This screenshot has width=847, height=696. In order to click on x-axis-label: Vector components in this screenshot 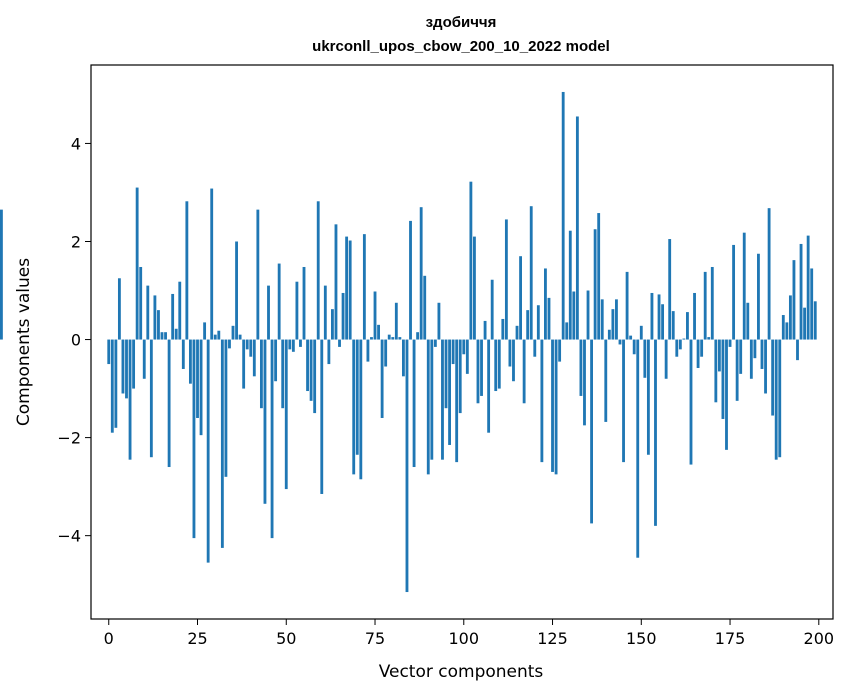, I will do `click(461, 672)`.